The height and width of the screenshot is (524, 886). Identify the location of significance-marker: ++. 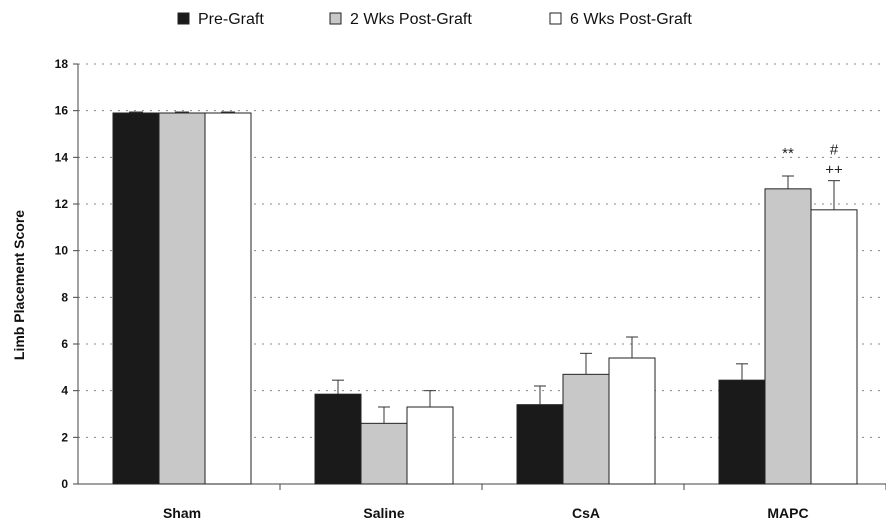
(834, 170).